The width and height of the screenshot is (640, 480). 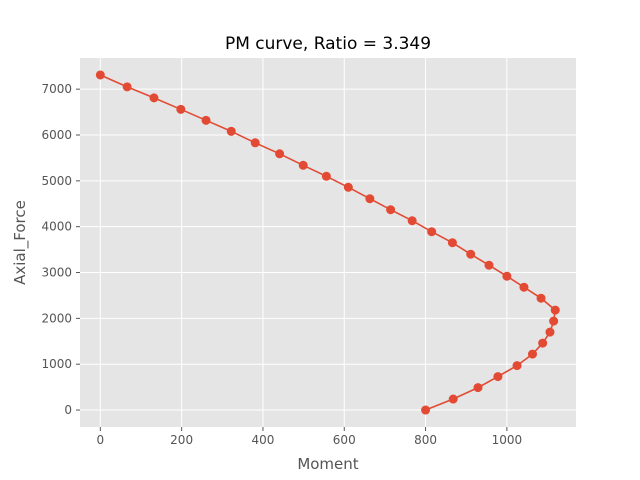 What do you see at coordinates (60, 249) in the screenshot?
I see `y-axis-ticks: 0 1000 2000 3000 4000 5000 6000 7000` at bounding box center [60, 249].